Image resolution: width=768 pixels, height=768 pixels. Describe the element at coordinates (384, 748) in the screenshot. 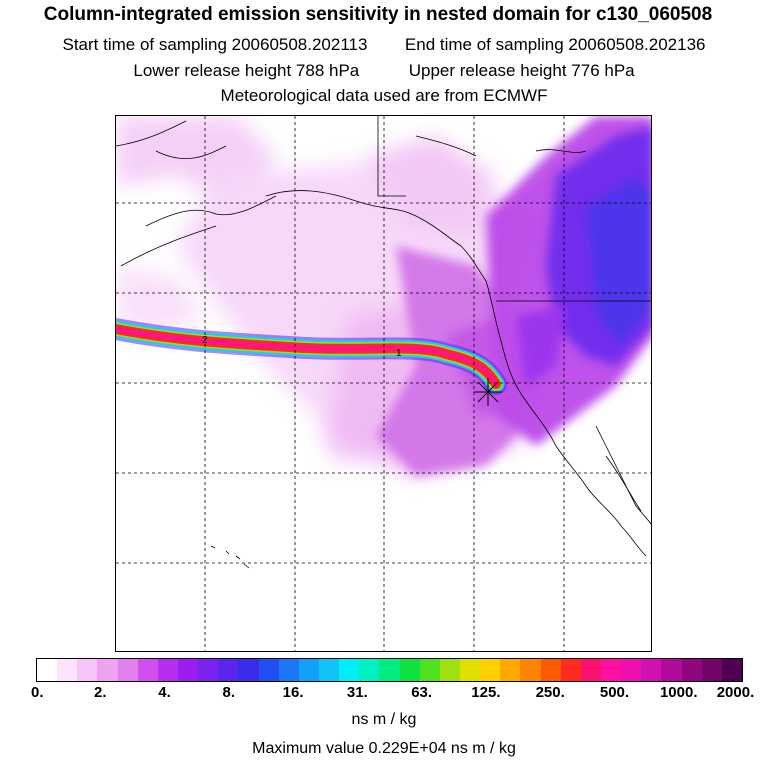

I see `max-value-label: Maximum value 0.229E+04 ns m / kg` at that location.